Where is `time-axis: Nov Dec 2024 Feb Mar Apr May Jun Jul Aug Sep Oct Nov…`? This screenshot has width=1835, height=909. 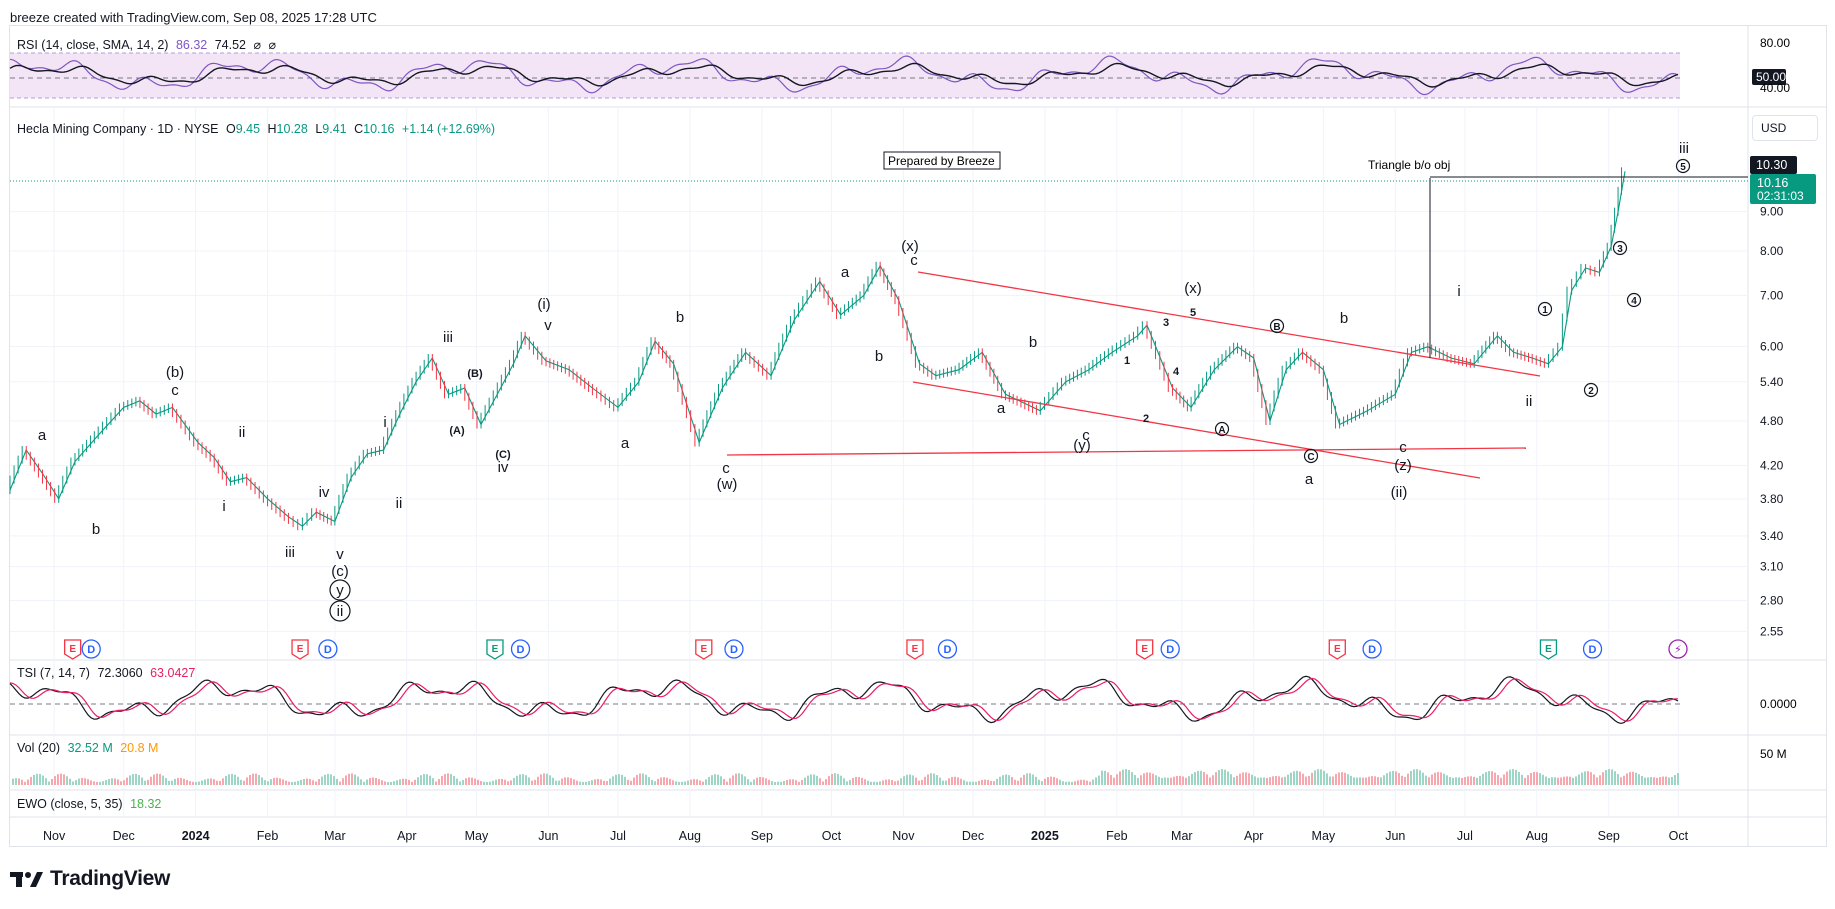 time-axis: Nov Dec 2024 Feb Mar Apr May Jun Jul Aug Sep Oct Nov… is located at coordinates (866, 836).